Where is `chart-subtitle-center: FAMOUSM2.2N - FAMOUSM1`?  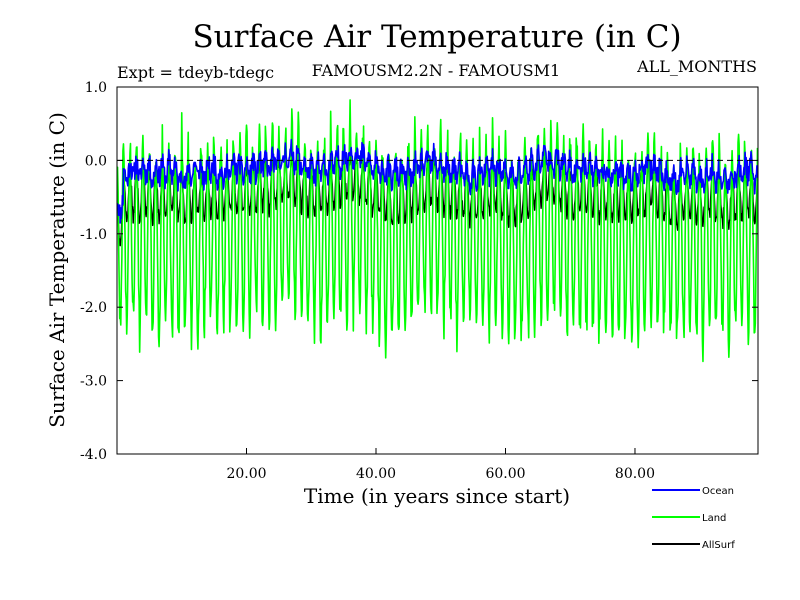 chart-subtitle-center: FAMOUSM2.2N - FAMOUSM1 is located at coordinates (436, 70).